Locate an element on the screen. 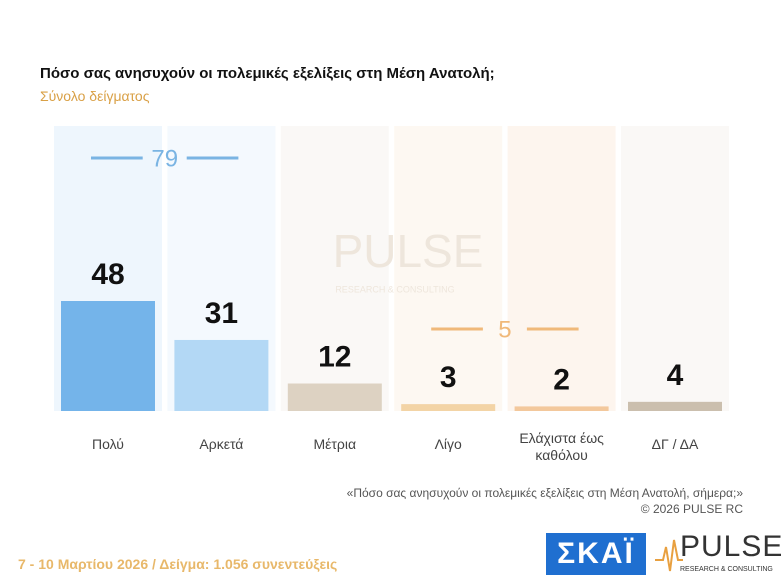 This screenshot has height=584, width=781. pulse-logo: PULSE is located at coordinates (730, 546).